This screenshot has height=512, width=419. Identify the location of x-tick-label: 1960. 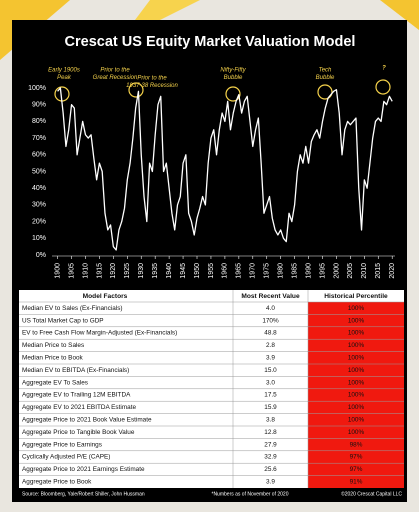
(225, 271).